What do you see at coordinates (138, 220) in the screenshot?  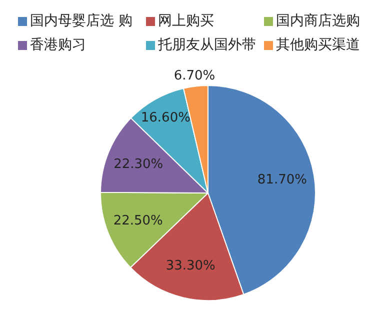 I see `data-label: 22.50%` at bounding box center [138, 220].